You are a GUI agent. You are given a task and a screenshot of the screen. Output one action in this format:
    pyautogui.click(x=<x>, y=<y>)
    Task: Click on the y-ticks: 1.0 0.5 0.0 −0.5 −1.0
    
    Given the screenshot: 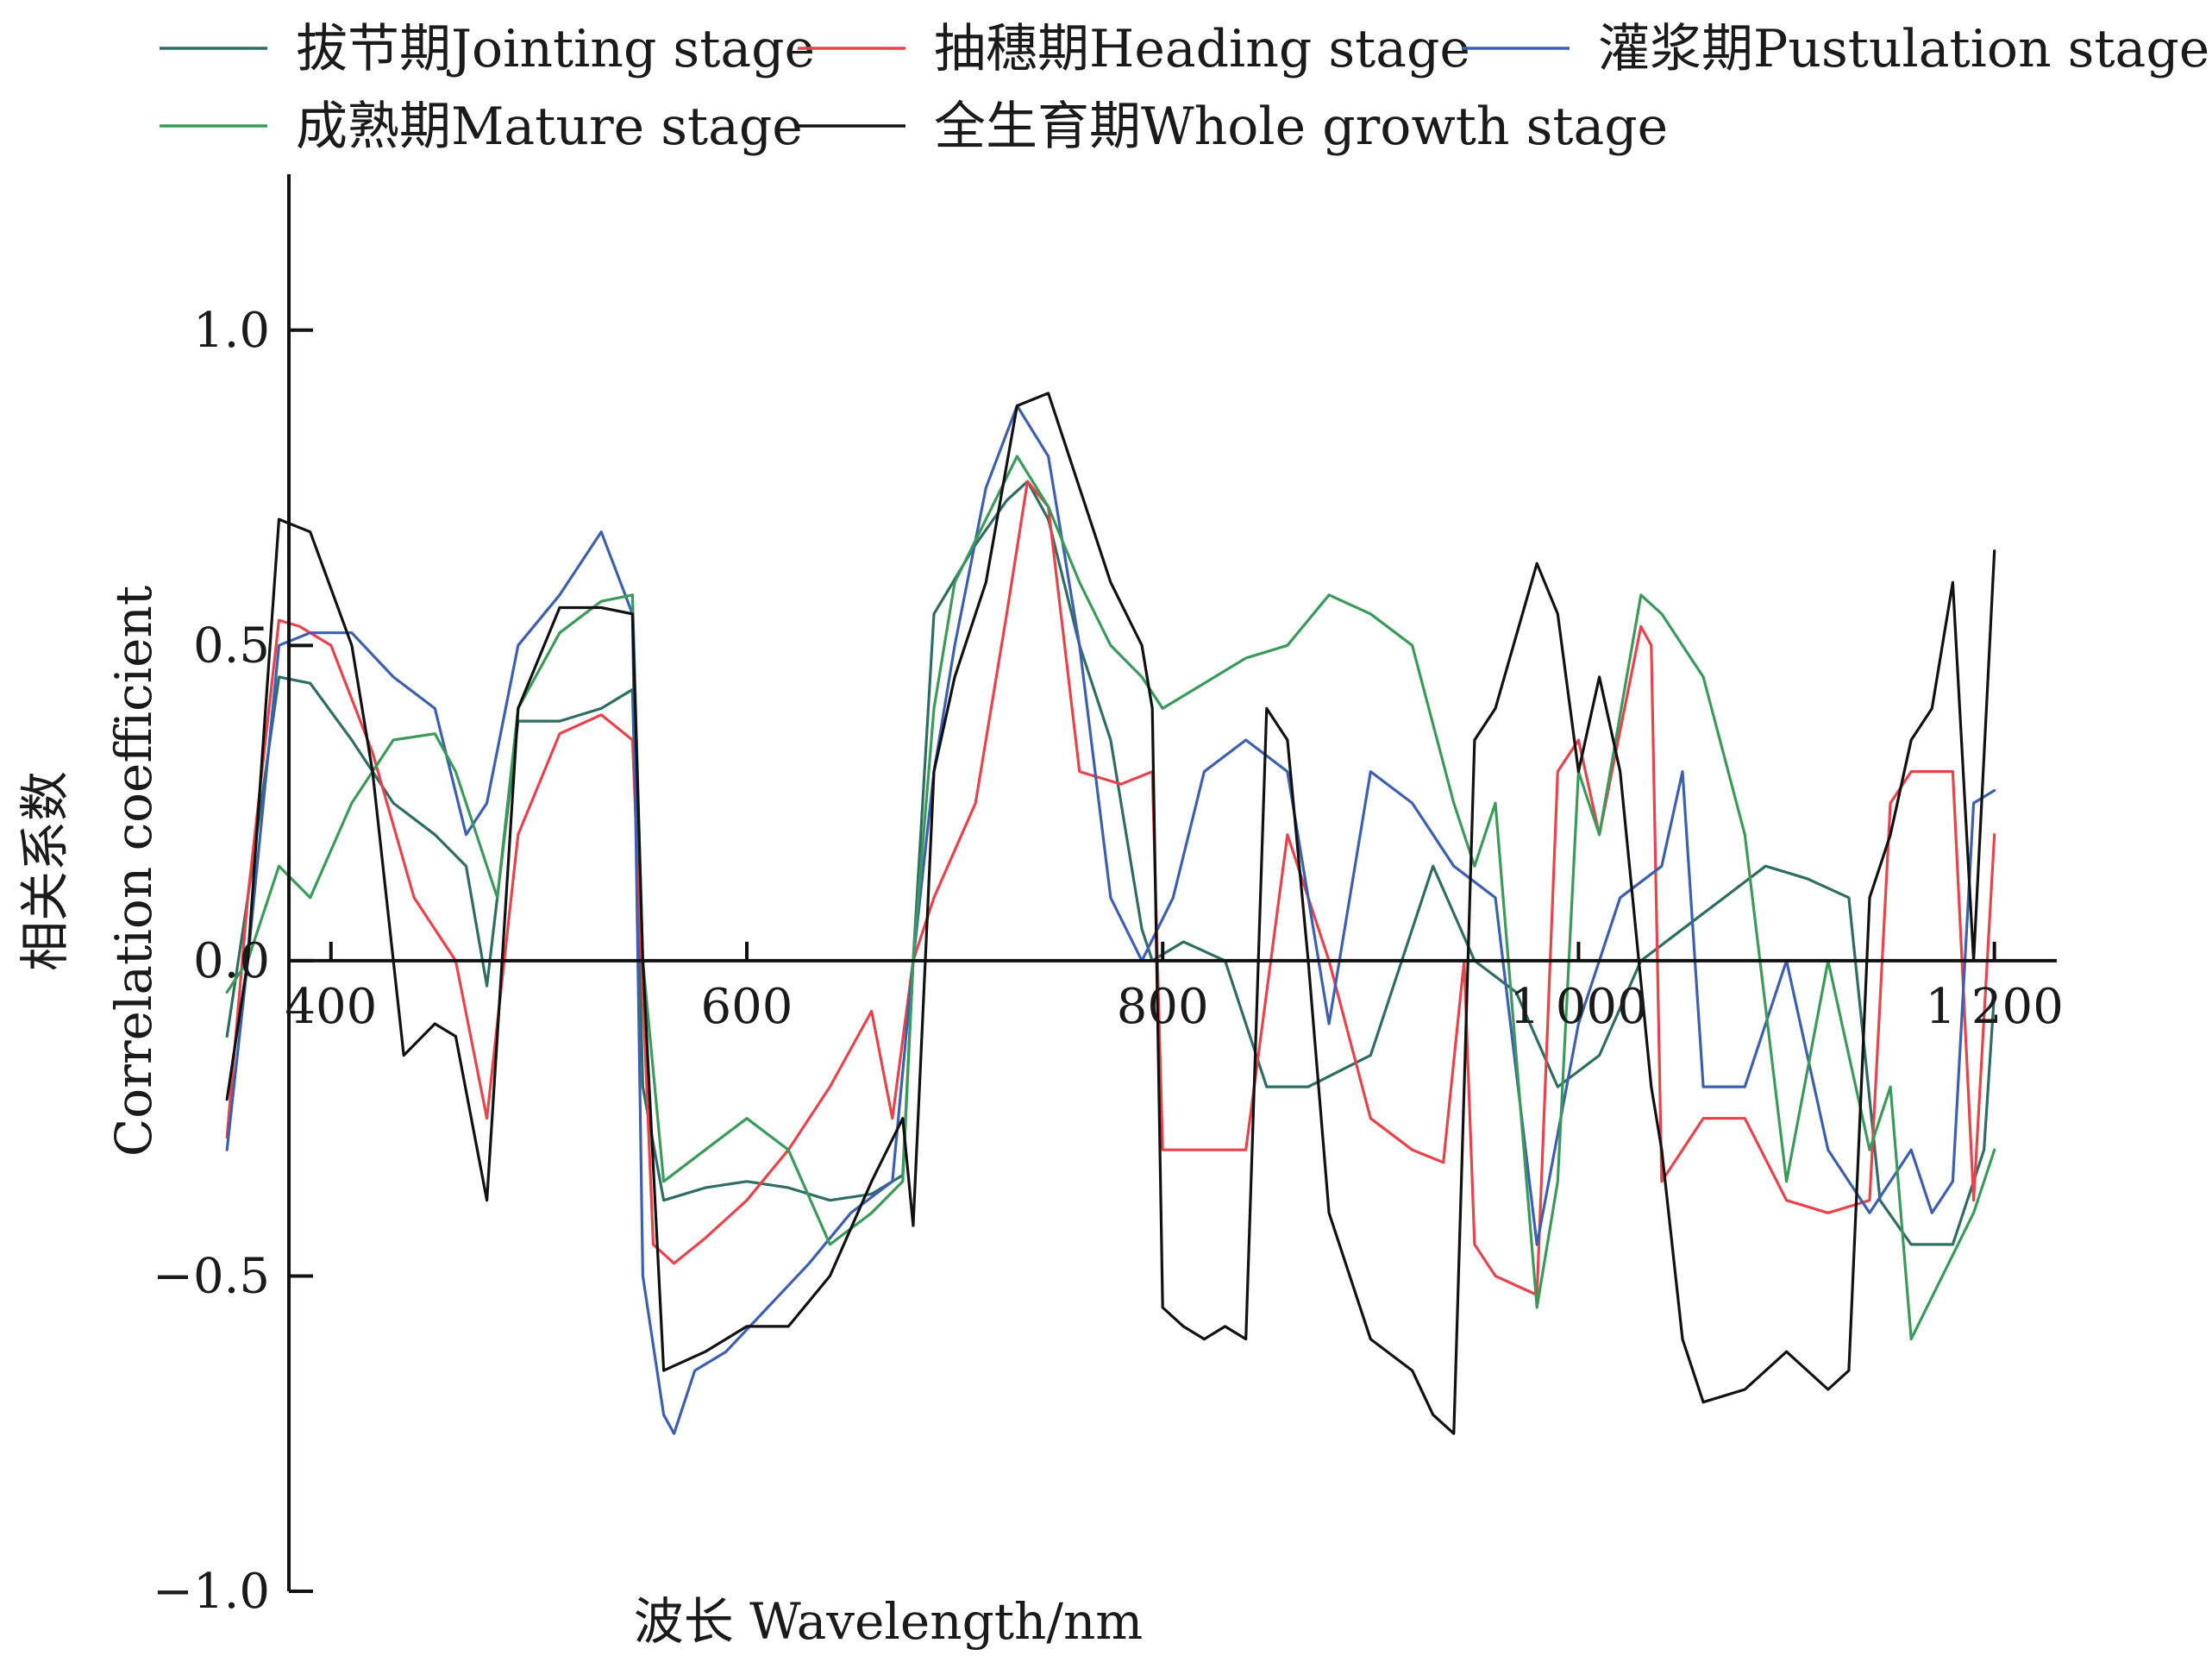 What is the action you would take?
    pyautogui.click(x=233, y=961)
    